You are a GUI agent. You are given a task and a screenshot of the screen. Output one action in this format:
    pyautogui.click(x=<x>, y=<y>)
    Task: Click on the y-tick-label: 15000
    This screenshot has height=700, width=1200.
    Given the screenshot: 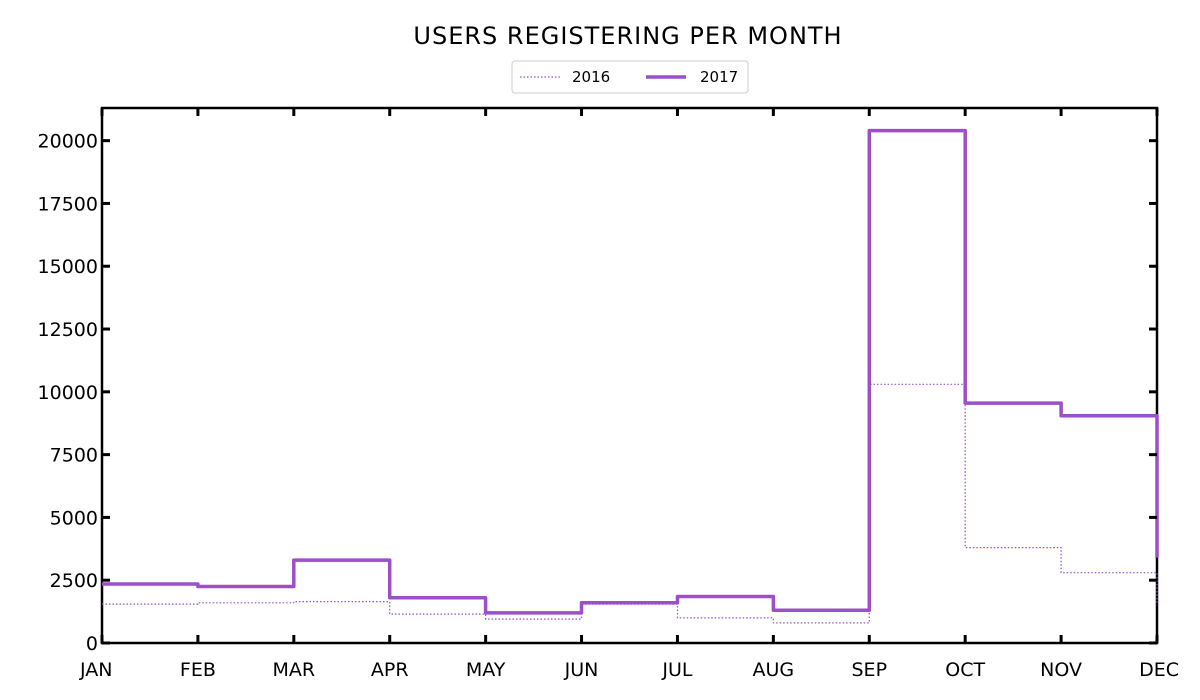 What is the action you would take?
    pyautogui.click(x=68, y=267)
    